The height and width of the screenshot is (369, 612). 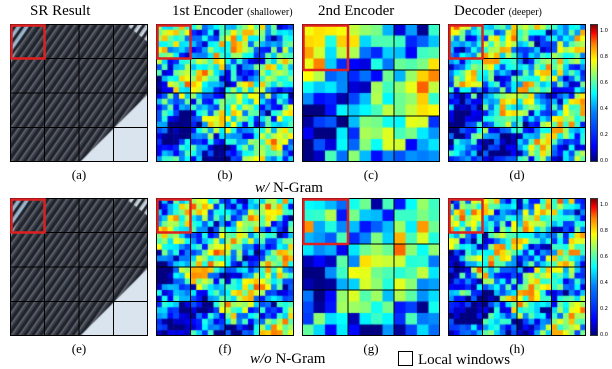 I want to click on caption-b: (b), so click(x=225, y=174).